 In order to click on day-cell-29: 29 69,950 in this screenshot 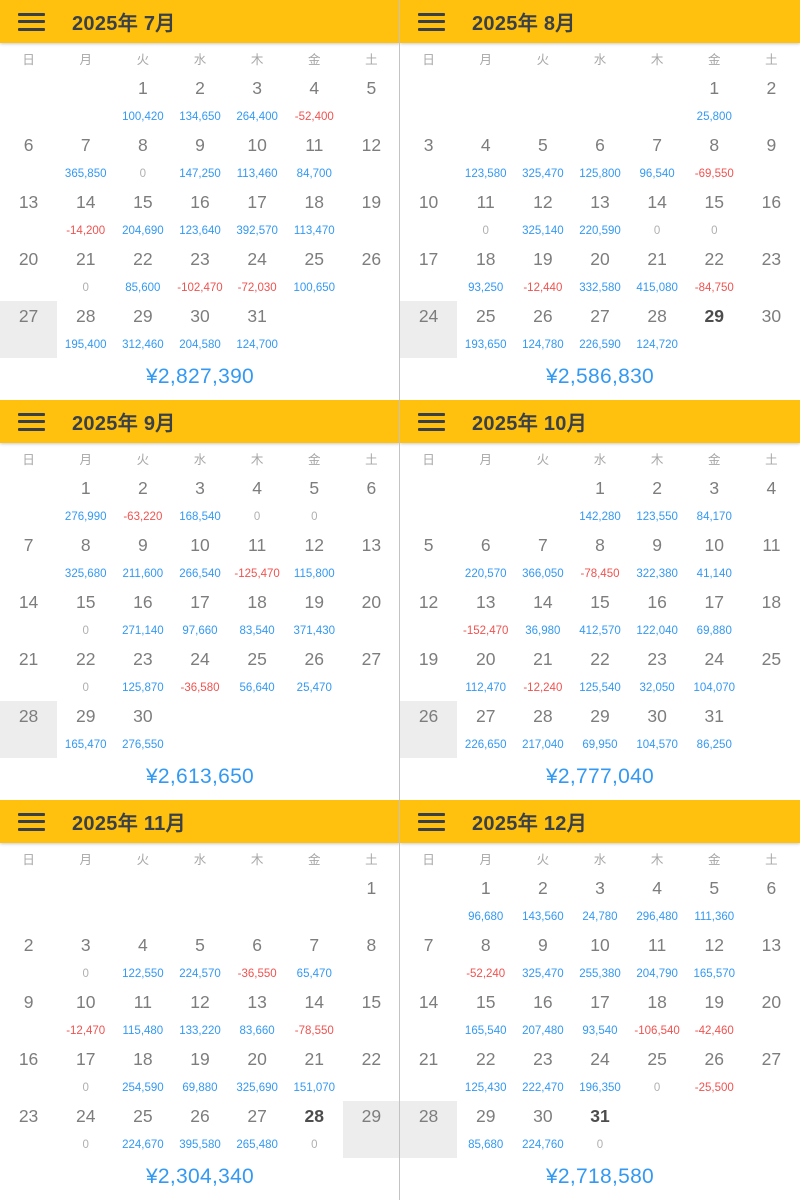, I will do `click(599, 729)`.